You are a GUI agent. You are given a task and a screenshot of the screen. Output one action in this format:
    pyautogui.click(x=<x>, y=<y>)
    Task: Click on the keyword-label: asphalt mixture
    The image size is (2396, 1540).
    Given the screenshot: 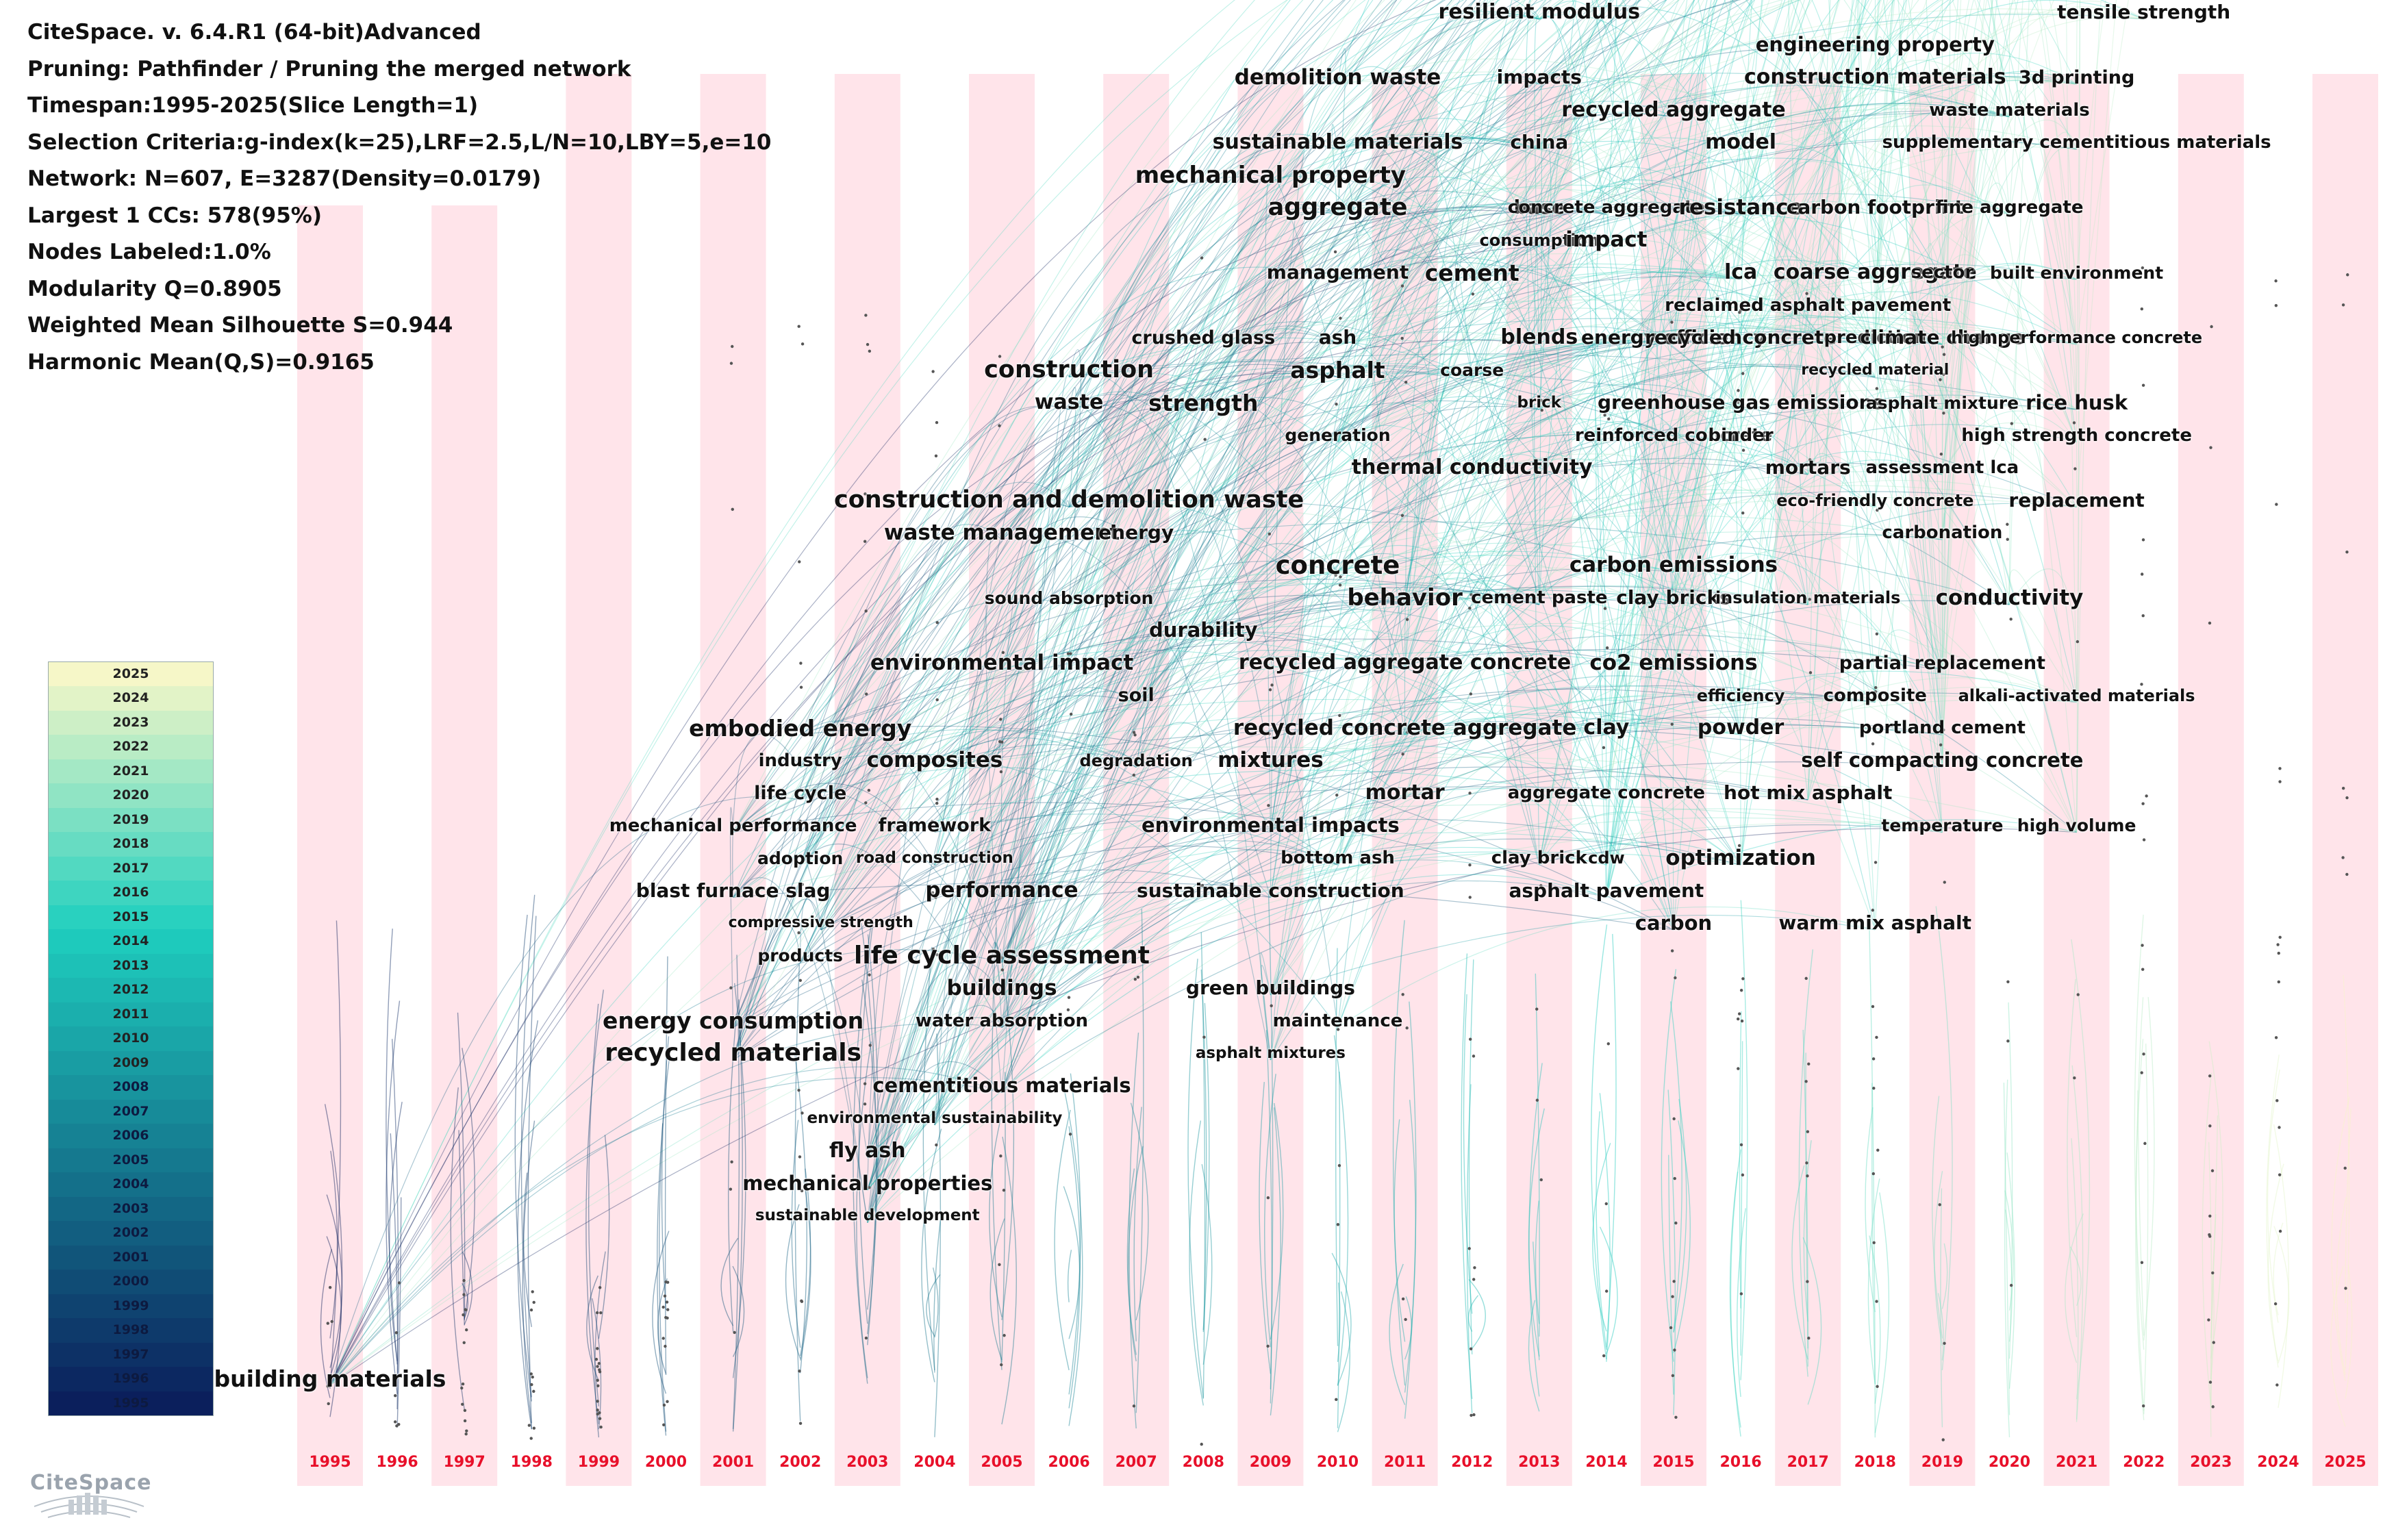 What is the action you would take?
    pyautogui.click(x=1942, y=402)
    